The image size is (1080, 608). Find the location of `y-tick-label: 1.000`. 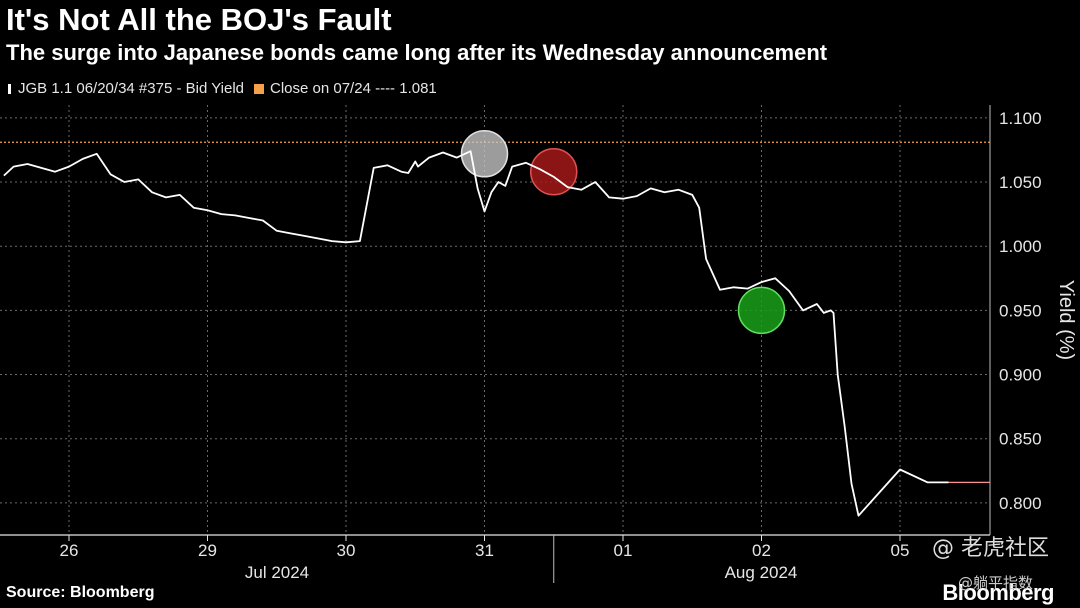

y-tick-label: 1.000 is located at coordinates (1020, 246).